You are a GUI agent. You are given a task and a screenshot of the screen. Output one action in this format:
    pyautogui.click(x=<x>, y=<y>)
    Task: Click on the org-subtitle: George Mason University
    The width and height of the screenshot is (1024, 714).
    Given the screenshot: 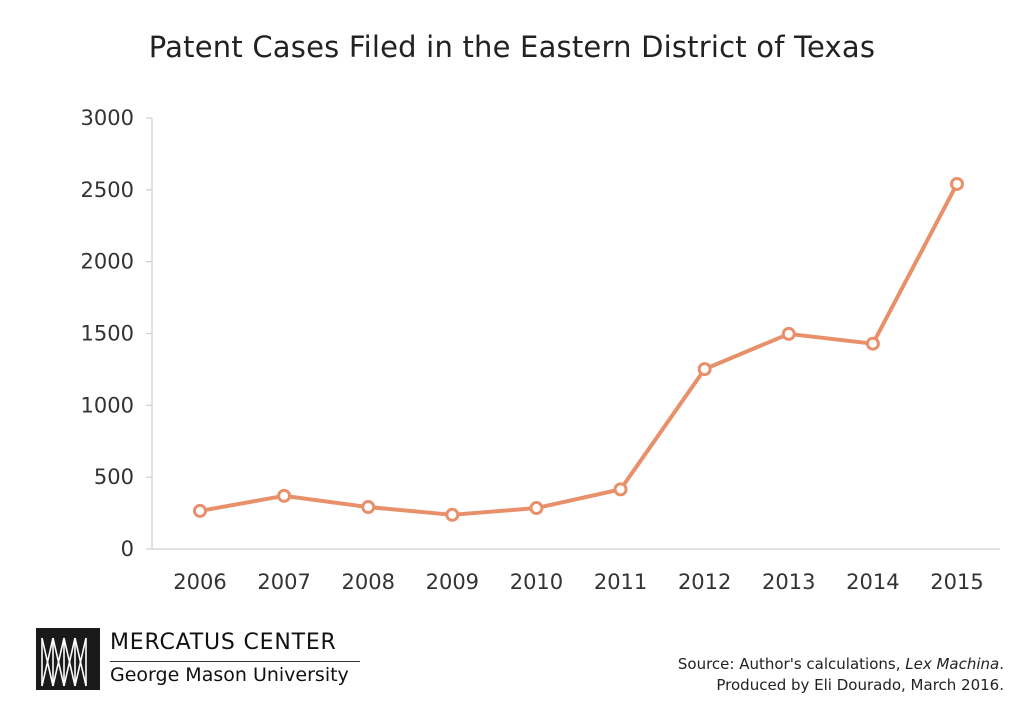 What is the action you would take?
    pyautogui.click(x=229, y=675)
    